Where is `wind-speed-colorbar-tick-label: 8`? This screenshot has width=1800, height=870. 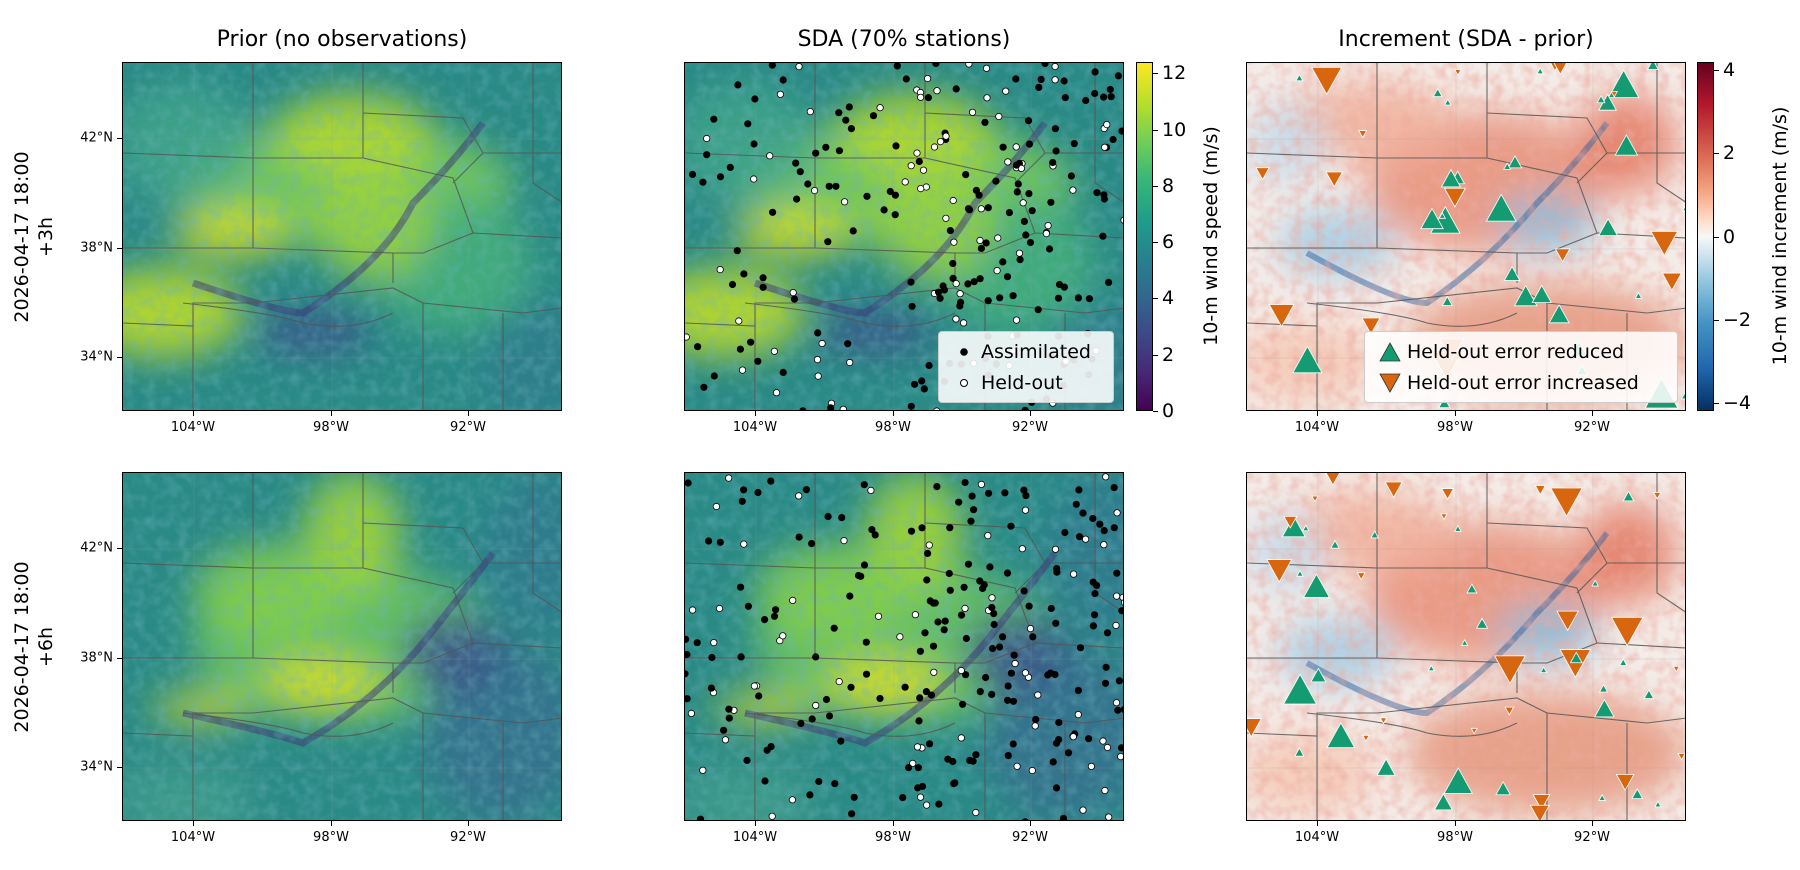
wind-speed-colorbar-tick-label: 8 is located at coordinates (1168, 185).